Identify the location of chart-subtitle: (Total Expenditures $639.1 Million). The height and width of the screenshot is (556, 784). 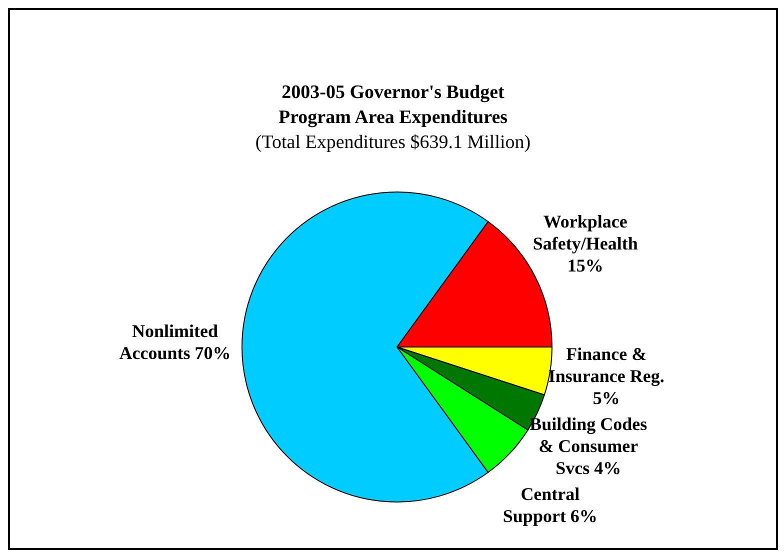
(393, 143).